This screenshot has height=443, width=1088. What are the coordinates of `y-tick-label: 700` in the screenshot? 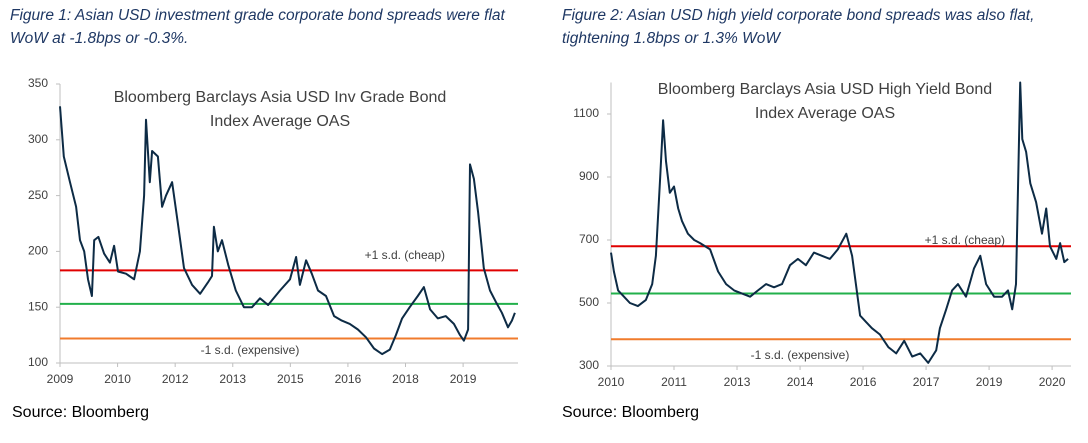 It's located at (589, 239).